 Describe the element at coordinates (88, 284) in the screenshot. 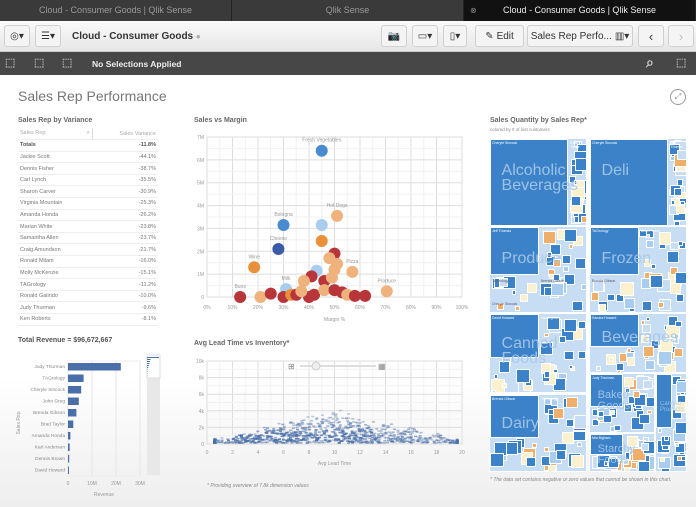

I see `table-row: TAGrology -11.2%` at that location.